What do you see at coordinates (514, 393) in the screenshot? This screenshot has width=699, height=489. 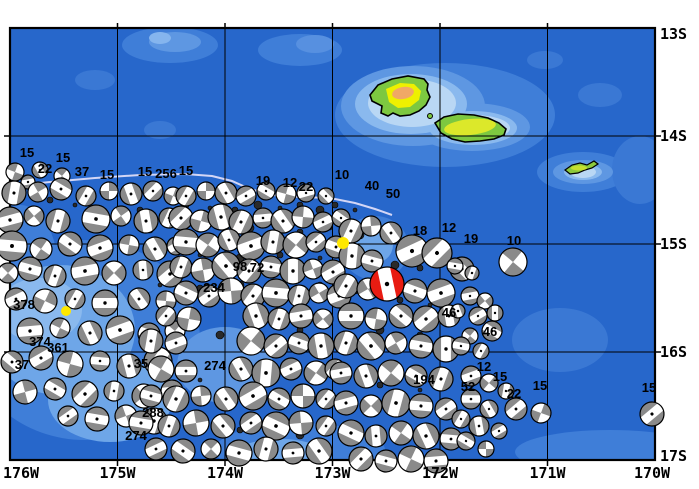 I see `depth-label: 22` at bounding box center [514, 393].